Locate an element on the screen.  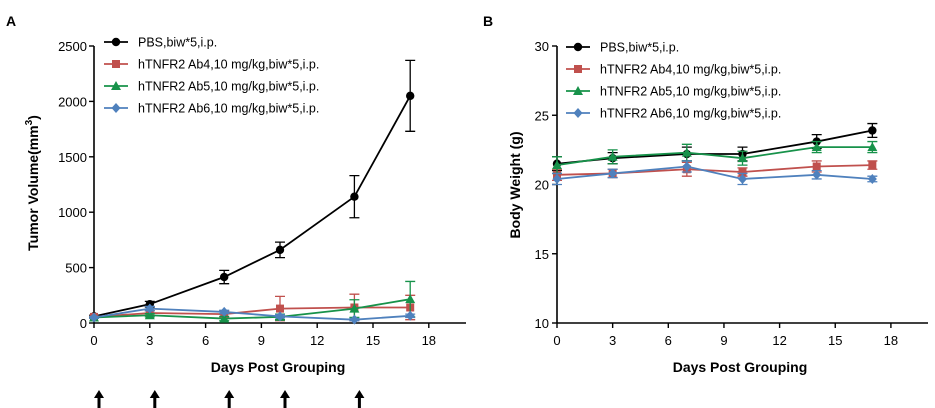
panel-a-ytick-label: 2000 is located at coordinates (72, 101).